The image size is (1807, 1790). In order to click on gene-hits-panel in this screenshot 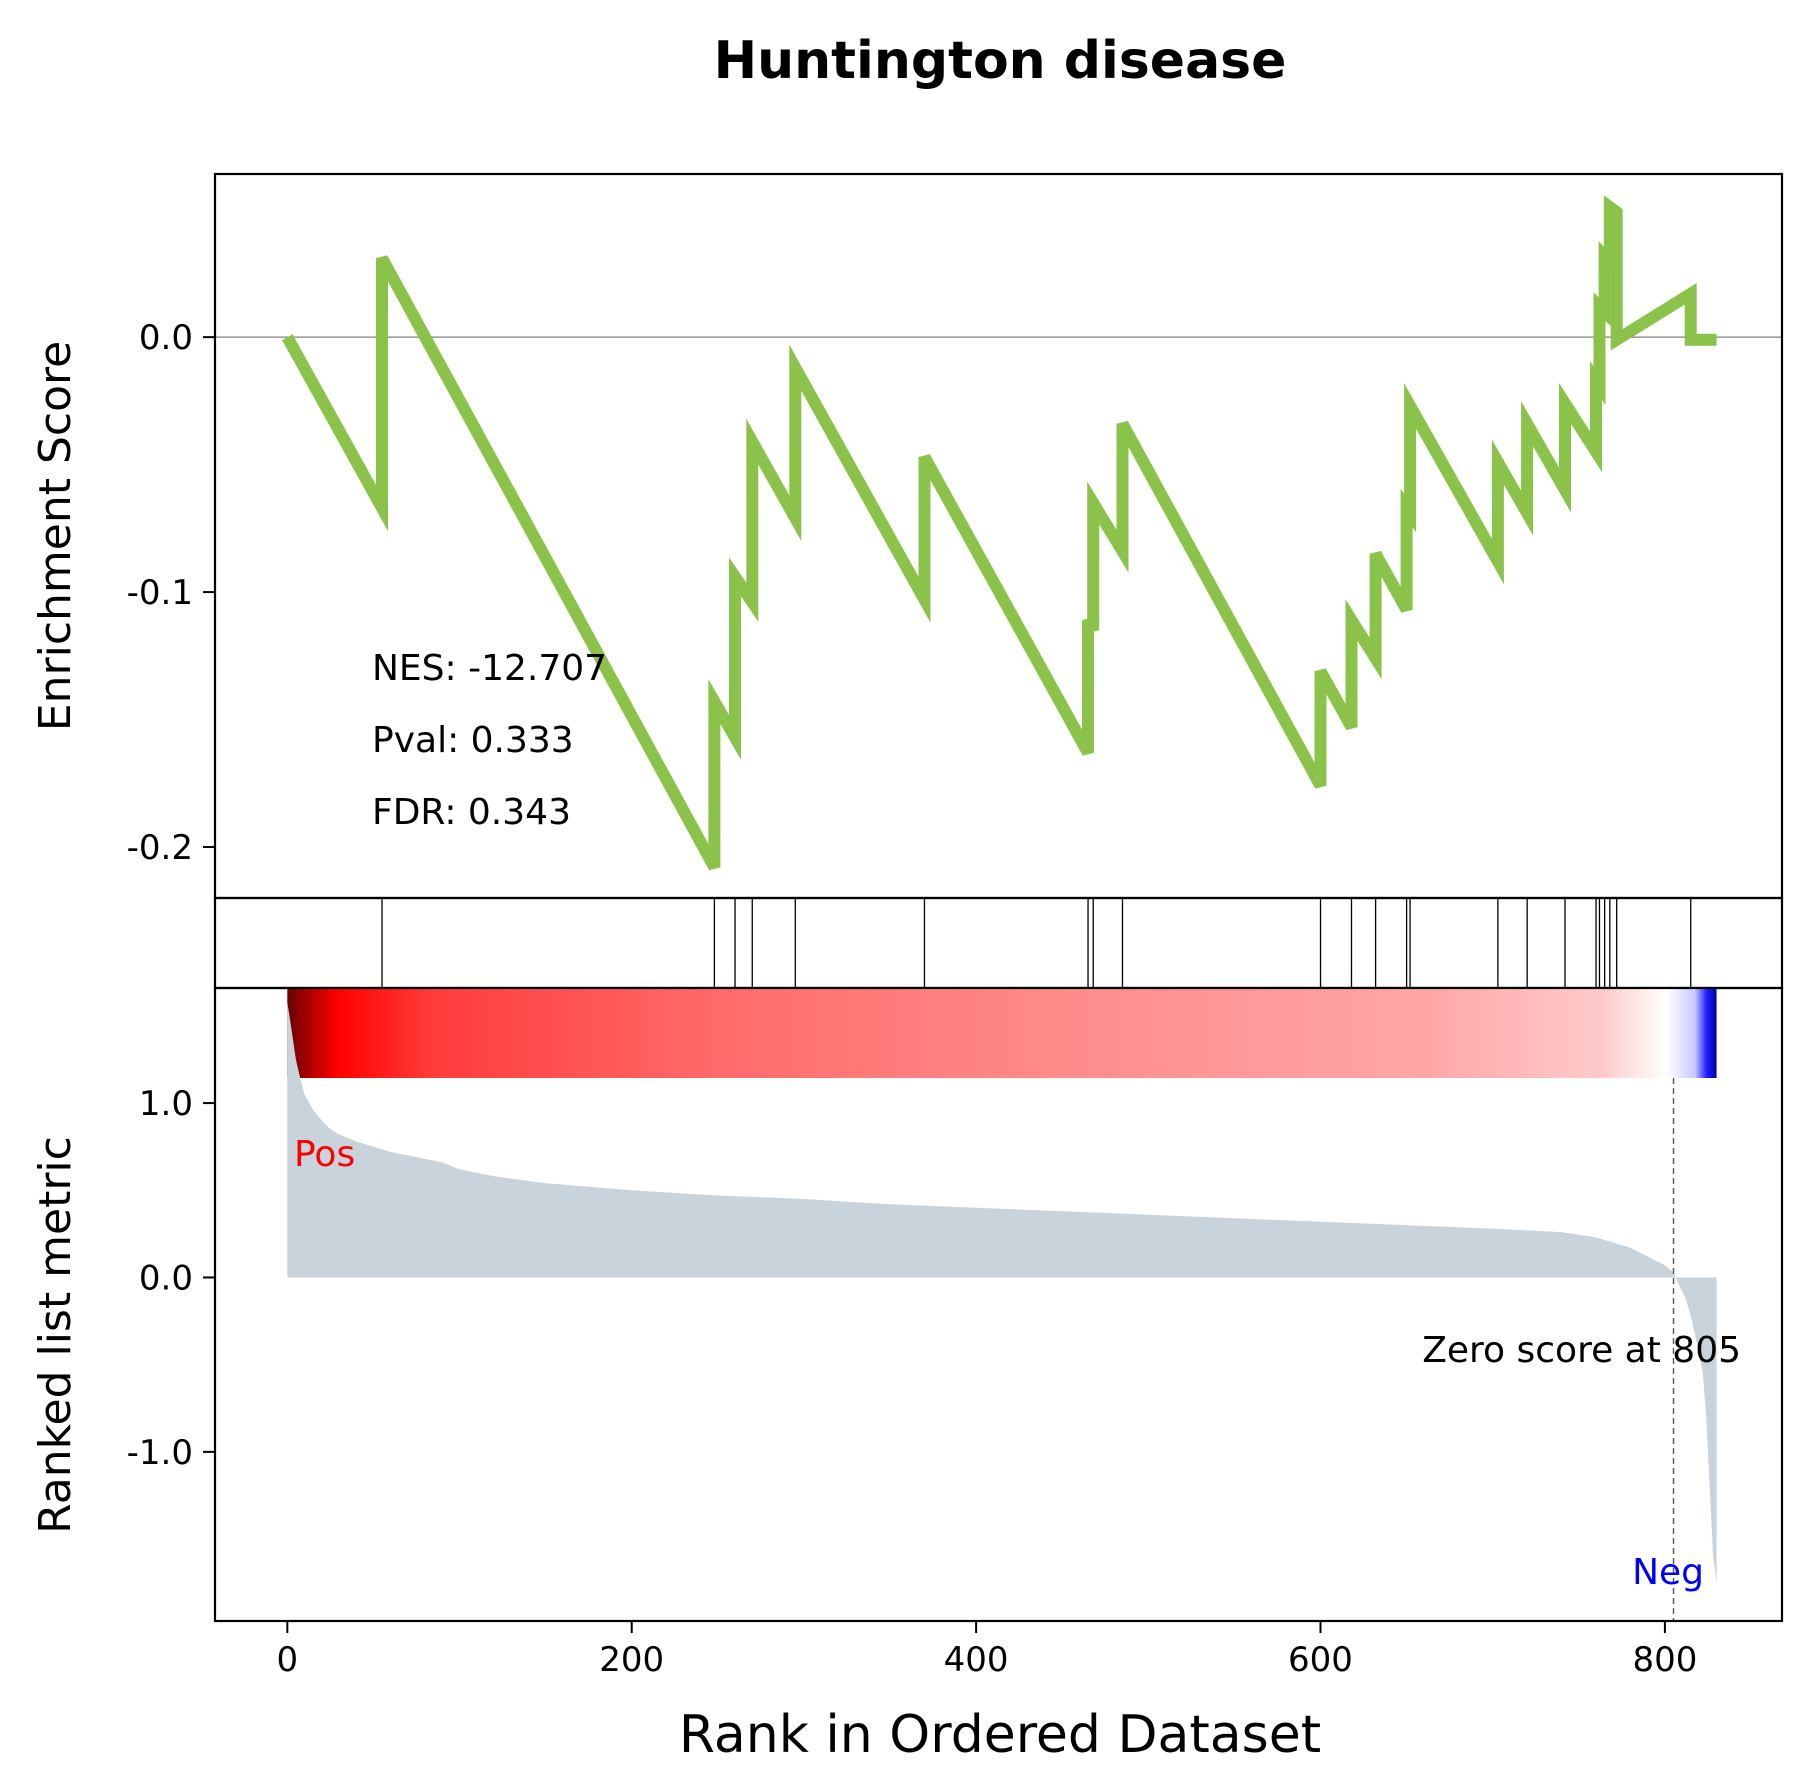, I will do `click(998, 943)`.